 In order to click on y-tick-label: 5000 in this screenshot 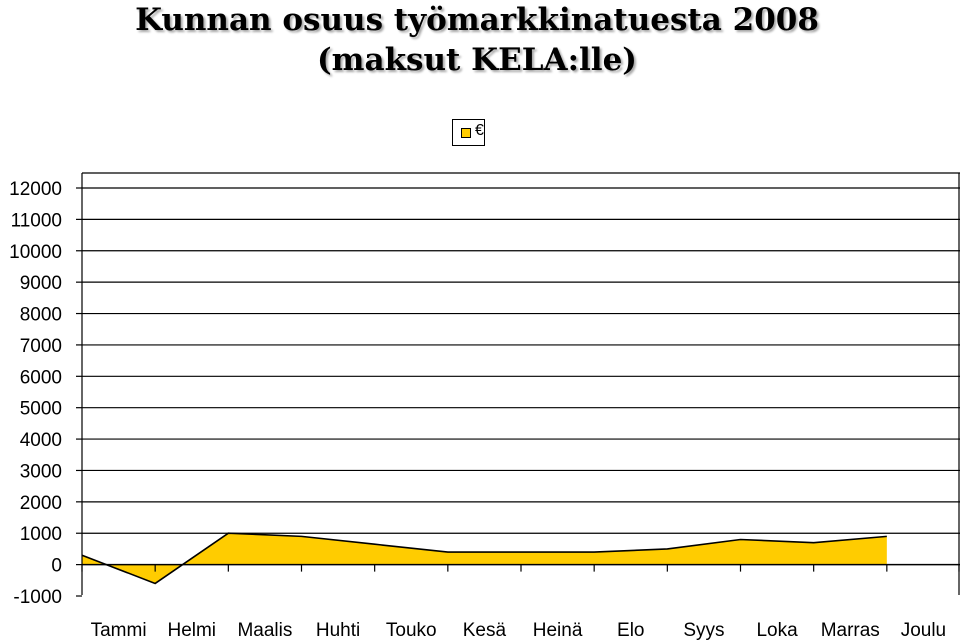, I will do `click(41, 409)`.